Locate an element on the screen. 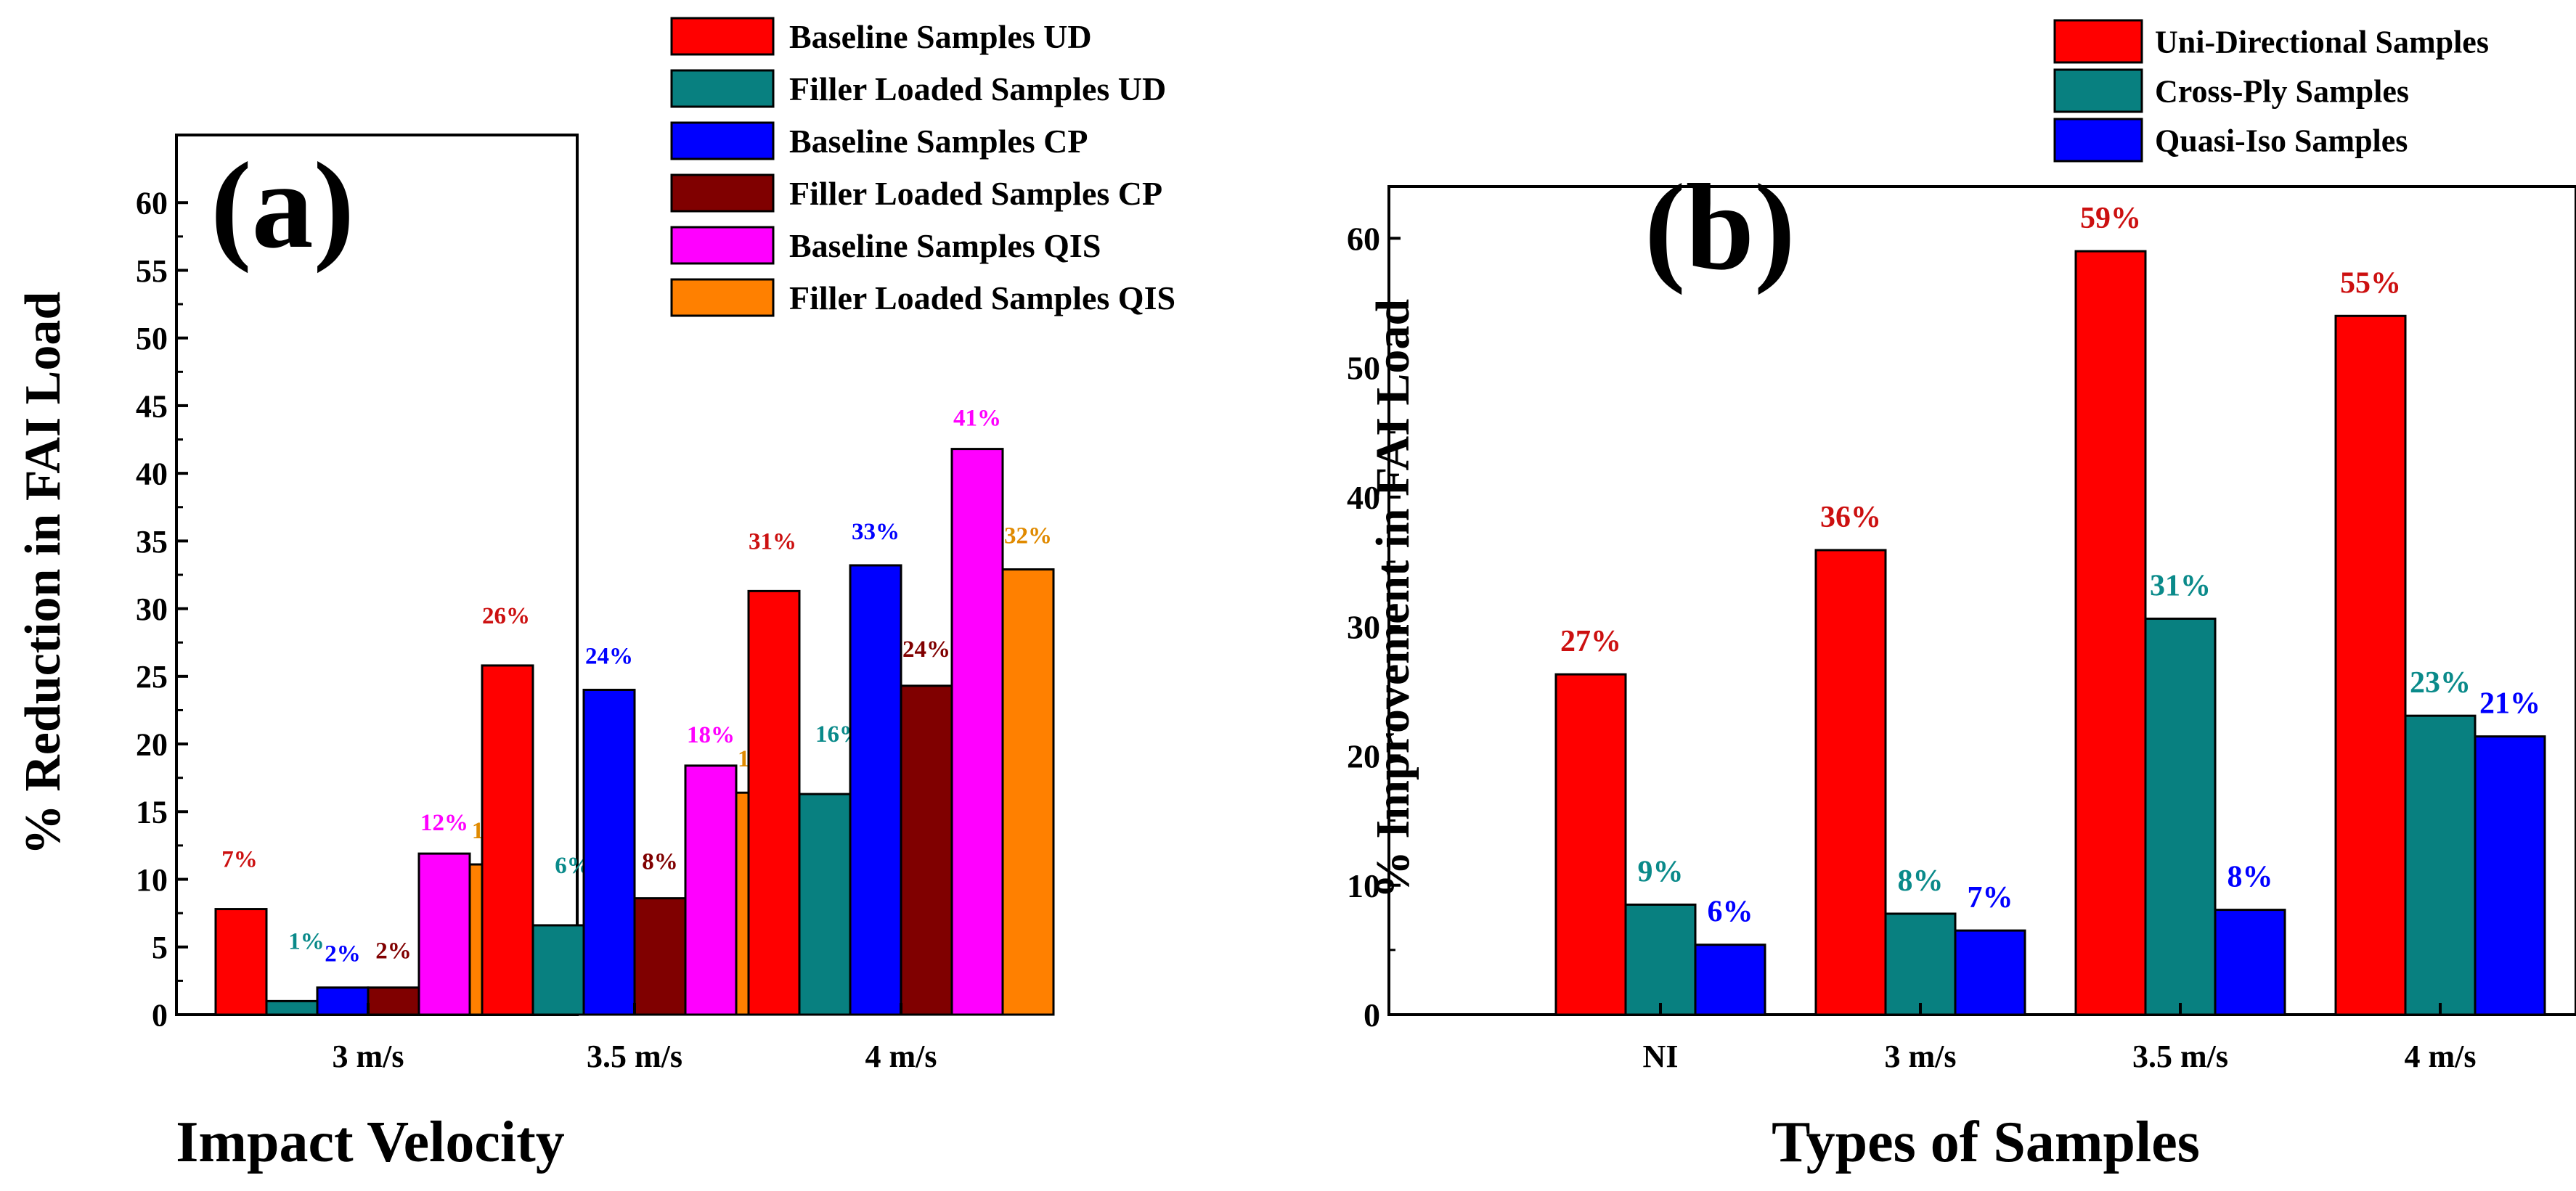  bar-value-label: 32% is located at coordinates (1028, 536).